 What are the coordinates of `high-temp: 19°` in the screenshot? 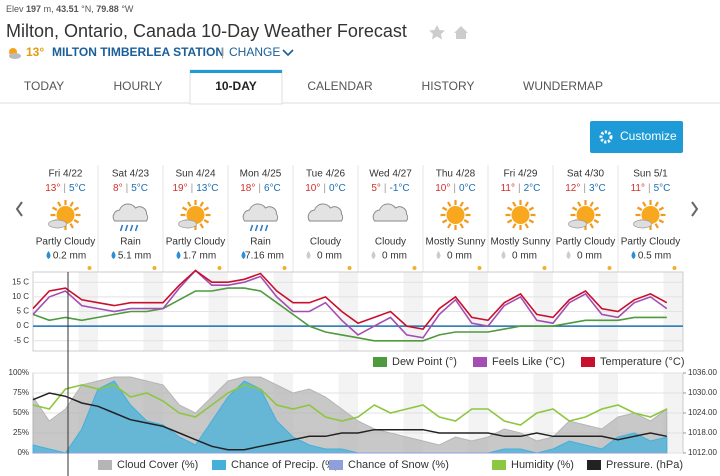 It's located at (179, 188).